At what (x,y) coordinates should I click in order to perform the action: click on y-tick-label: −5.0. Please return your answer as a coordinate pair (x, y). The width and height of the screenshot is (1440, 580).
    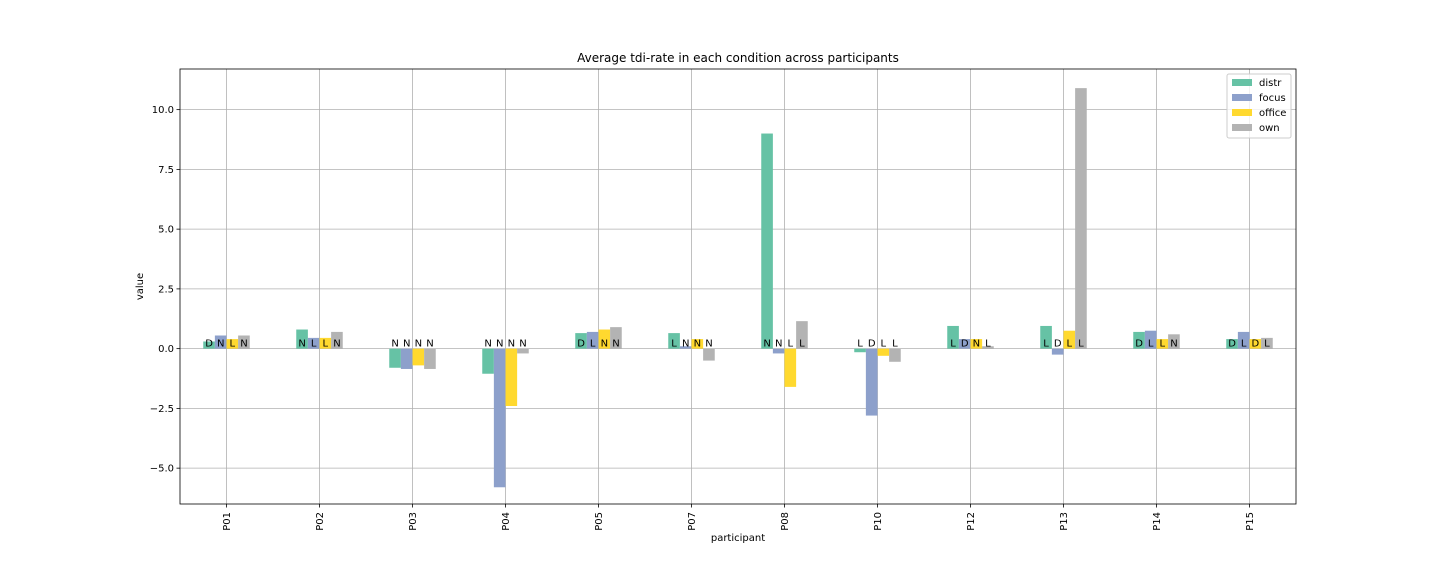
    Looking at the image, I should click on (162, 469).